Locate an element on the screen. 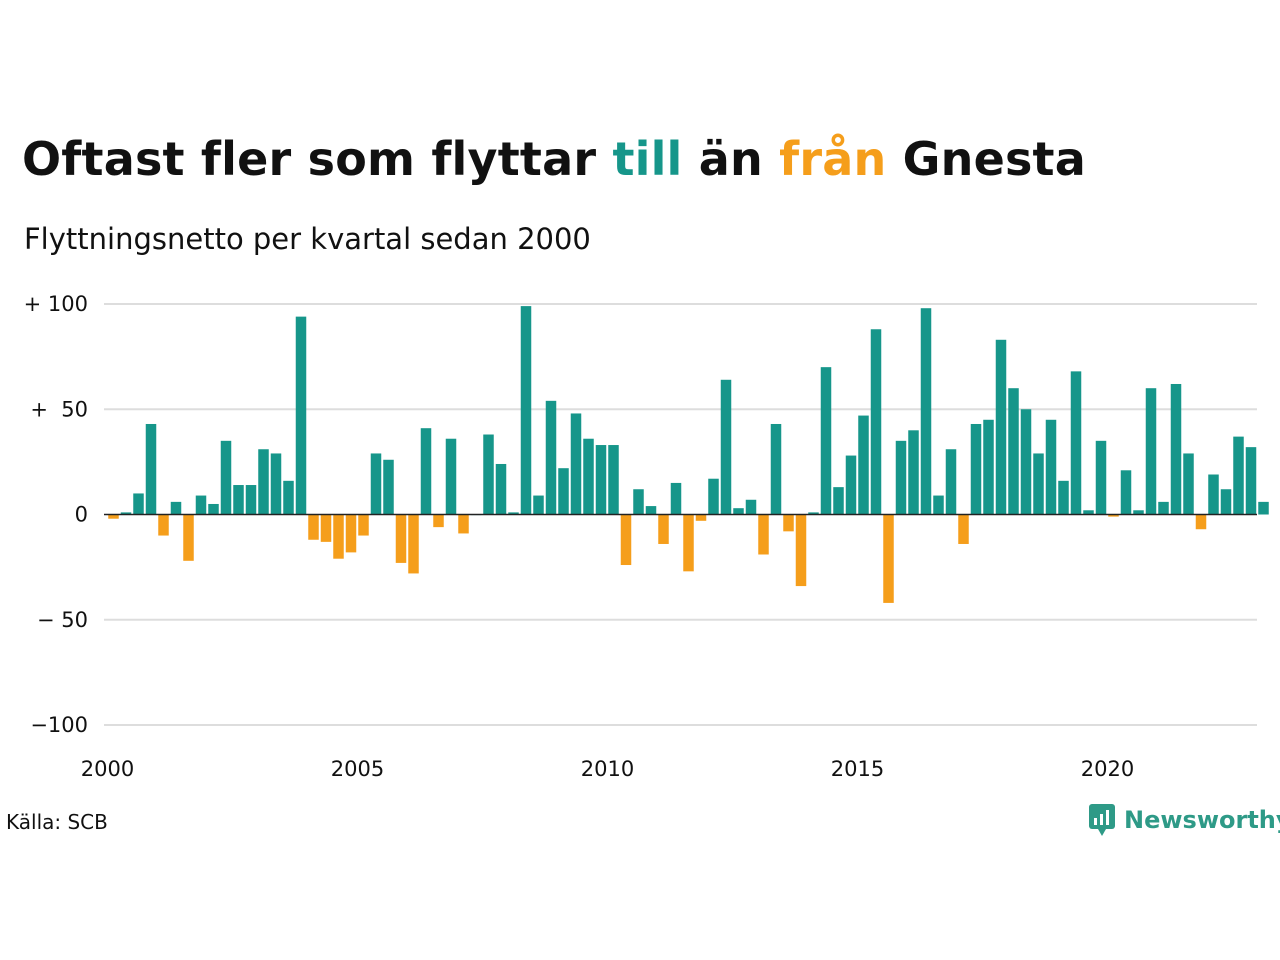 The width and height of the screenshot is (1280, 960). bar-2004Q1 is located at coordinates (313, 527).